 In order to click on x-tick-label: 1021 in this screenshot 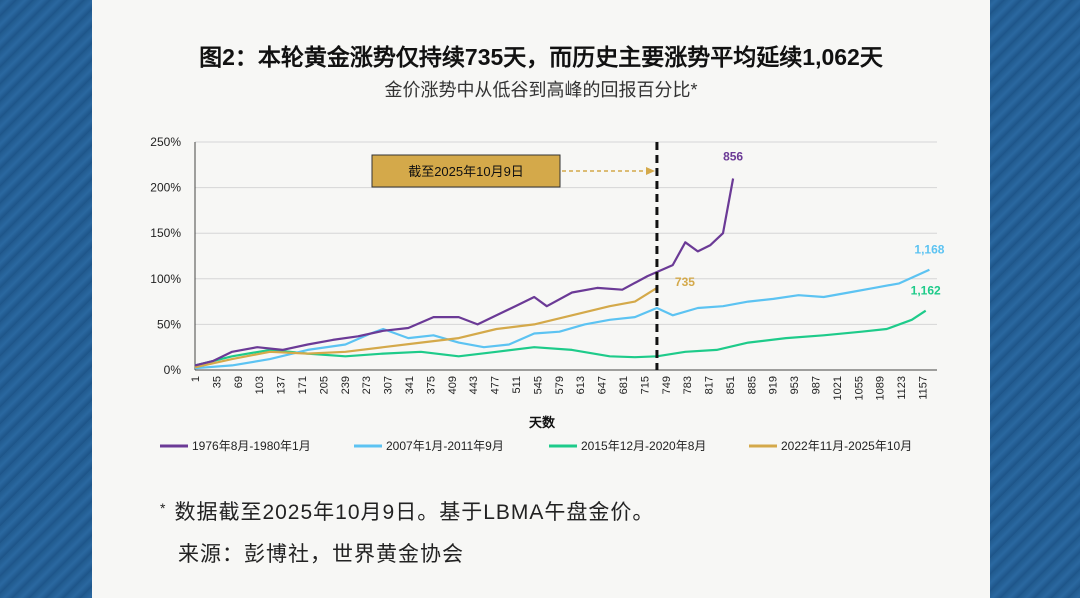, I will do `click(838, 388)`.